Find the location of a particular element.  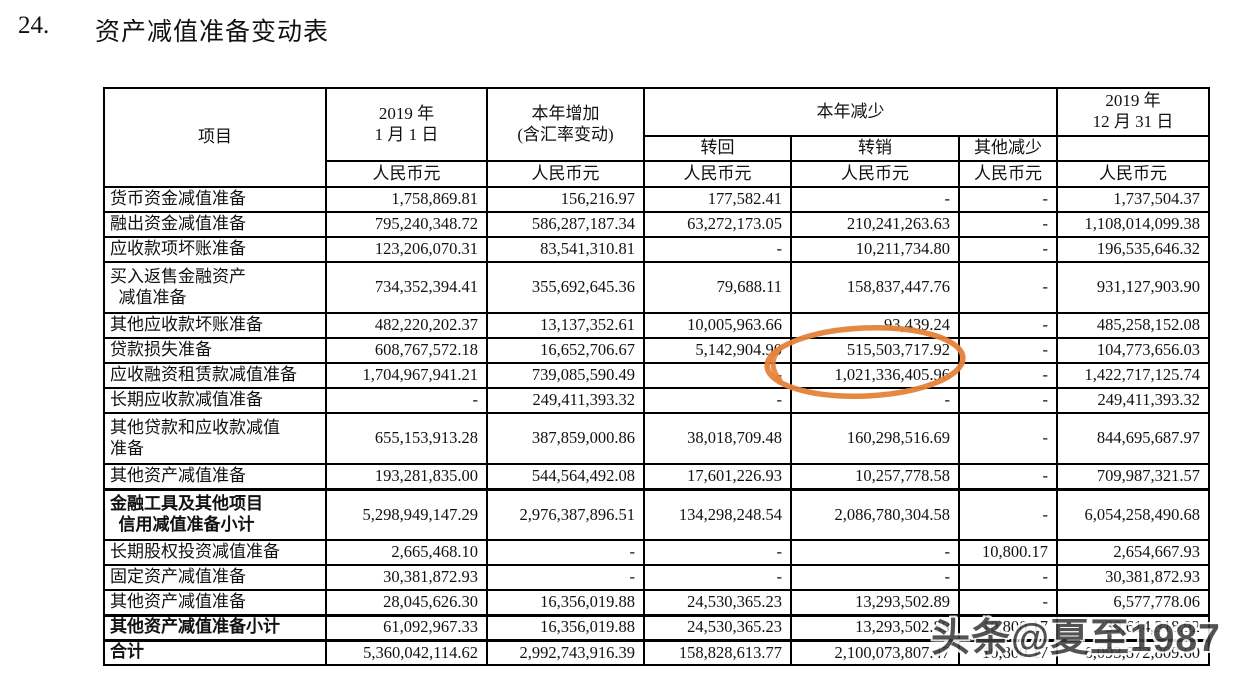

cell-value: 158,837,447.76 is located at coordinates (875, 287).